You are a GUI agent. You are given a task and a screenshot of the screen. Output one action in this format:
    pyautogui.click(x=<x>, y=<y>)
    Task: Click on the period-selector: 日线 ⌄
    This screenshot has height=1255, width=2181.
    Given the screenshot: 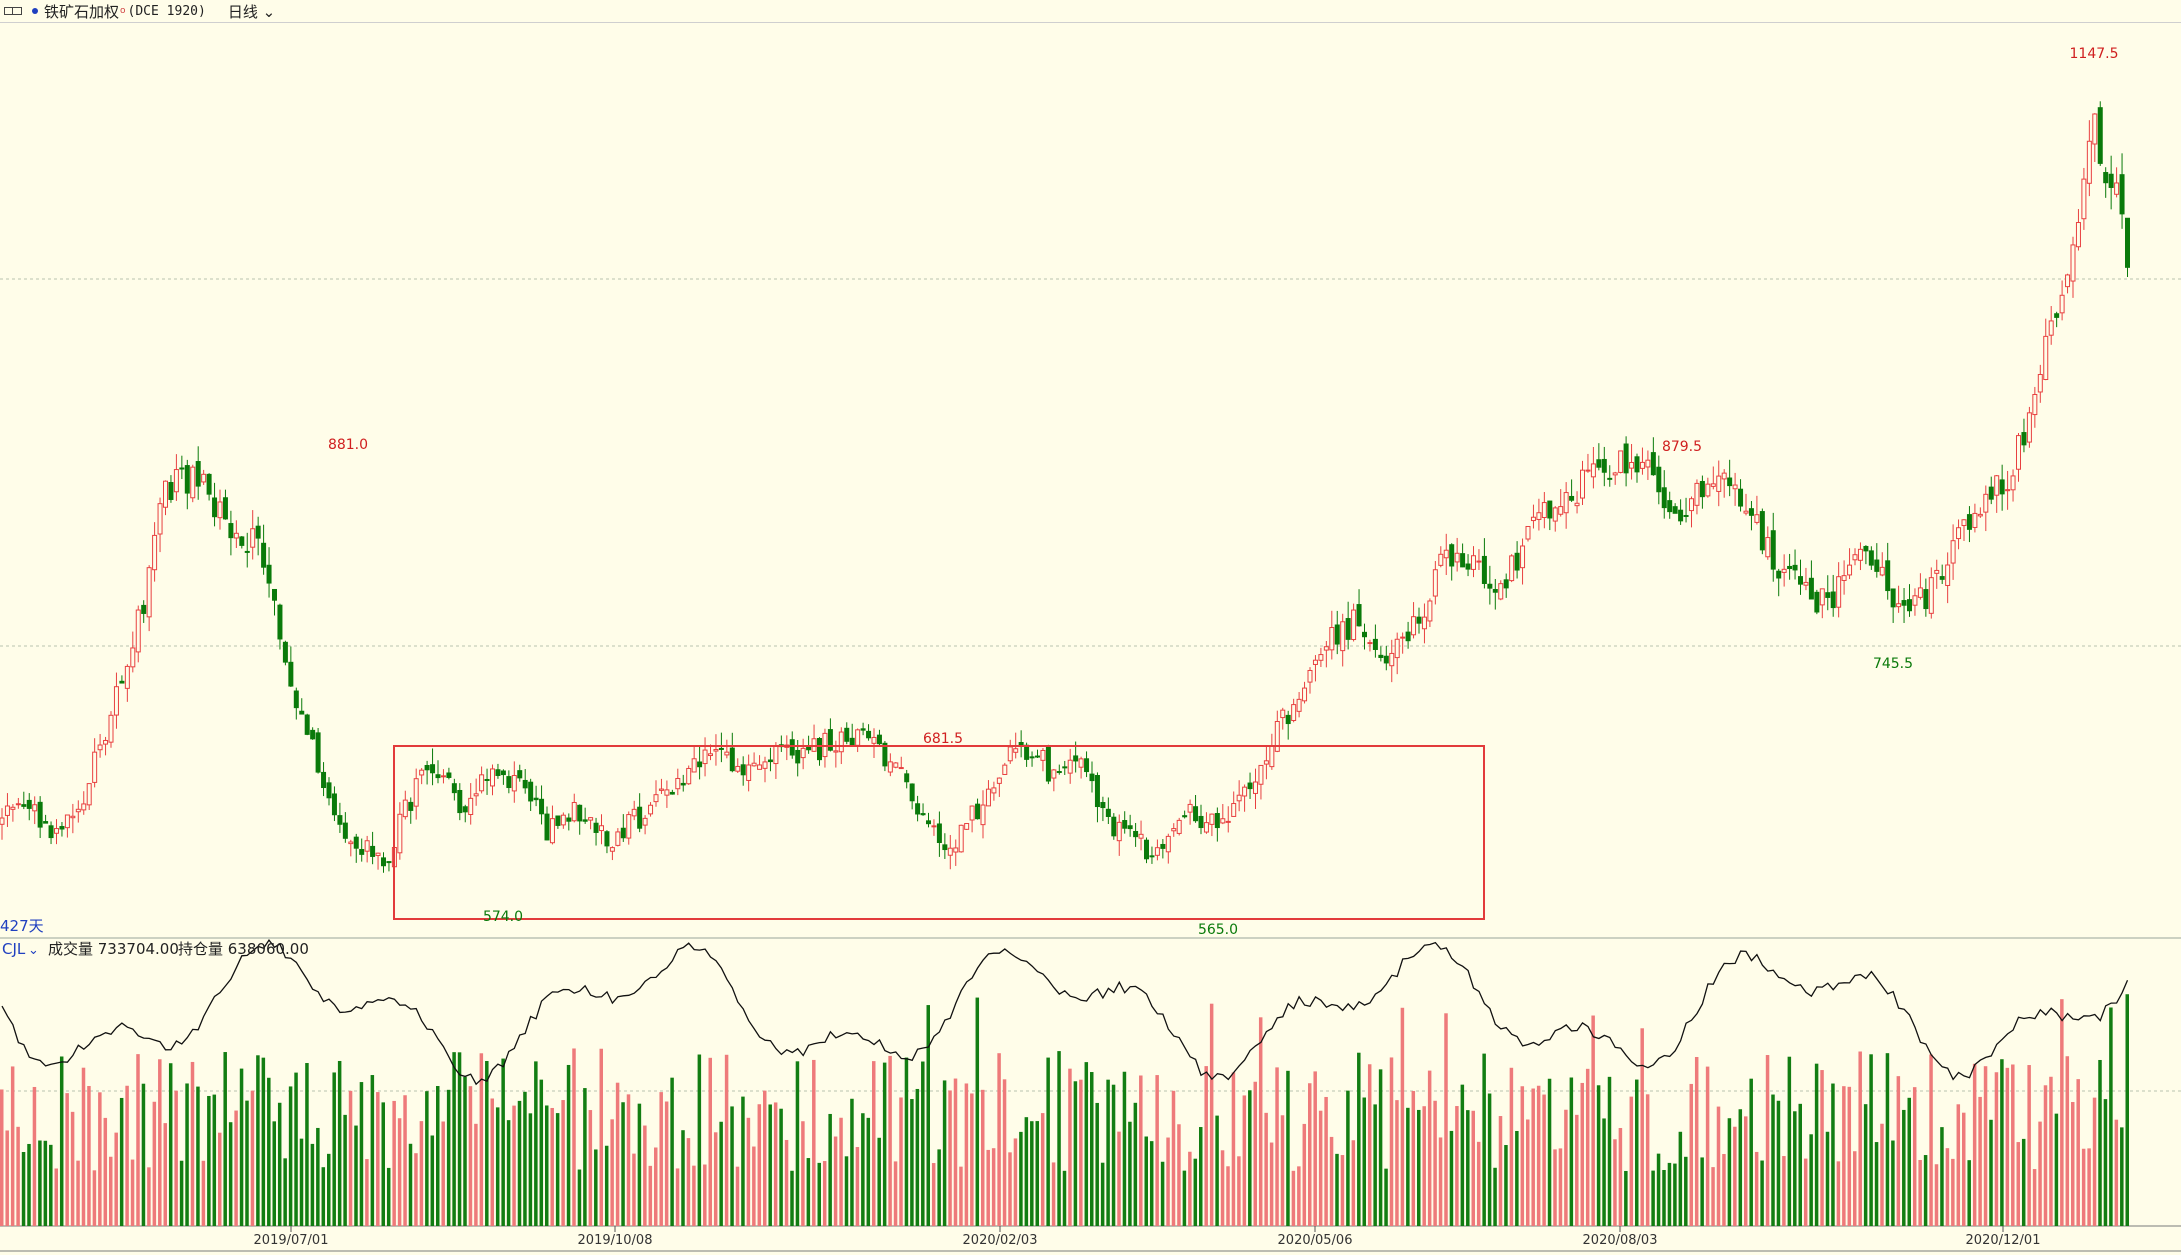 What is the action you would take?
    pyautogui.click(x=251, y=11)
    